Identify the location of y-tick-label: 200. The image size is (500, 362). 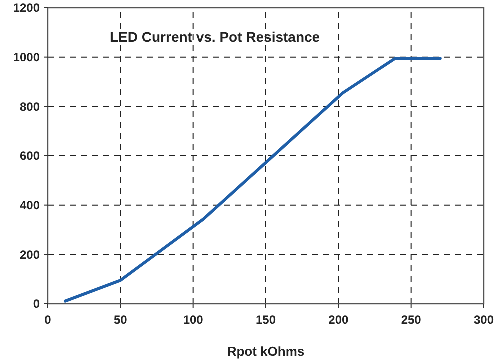
(30, 255).